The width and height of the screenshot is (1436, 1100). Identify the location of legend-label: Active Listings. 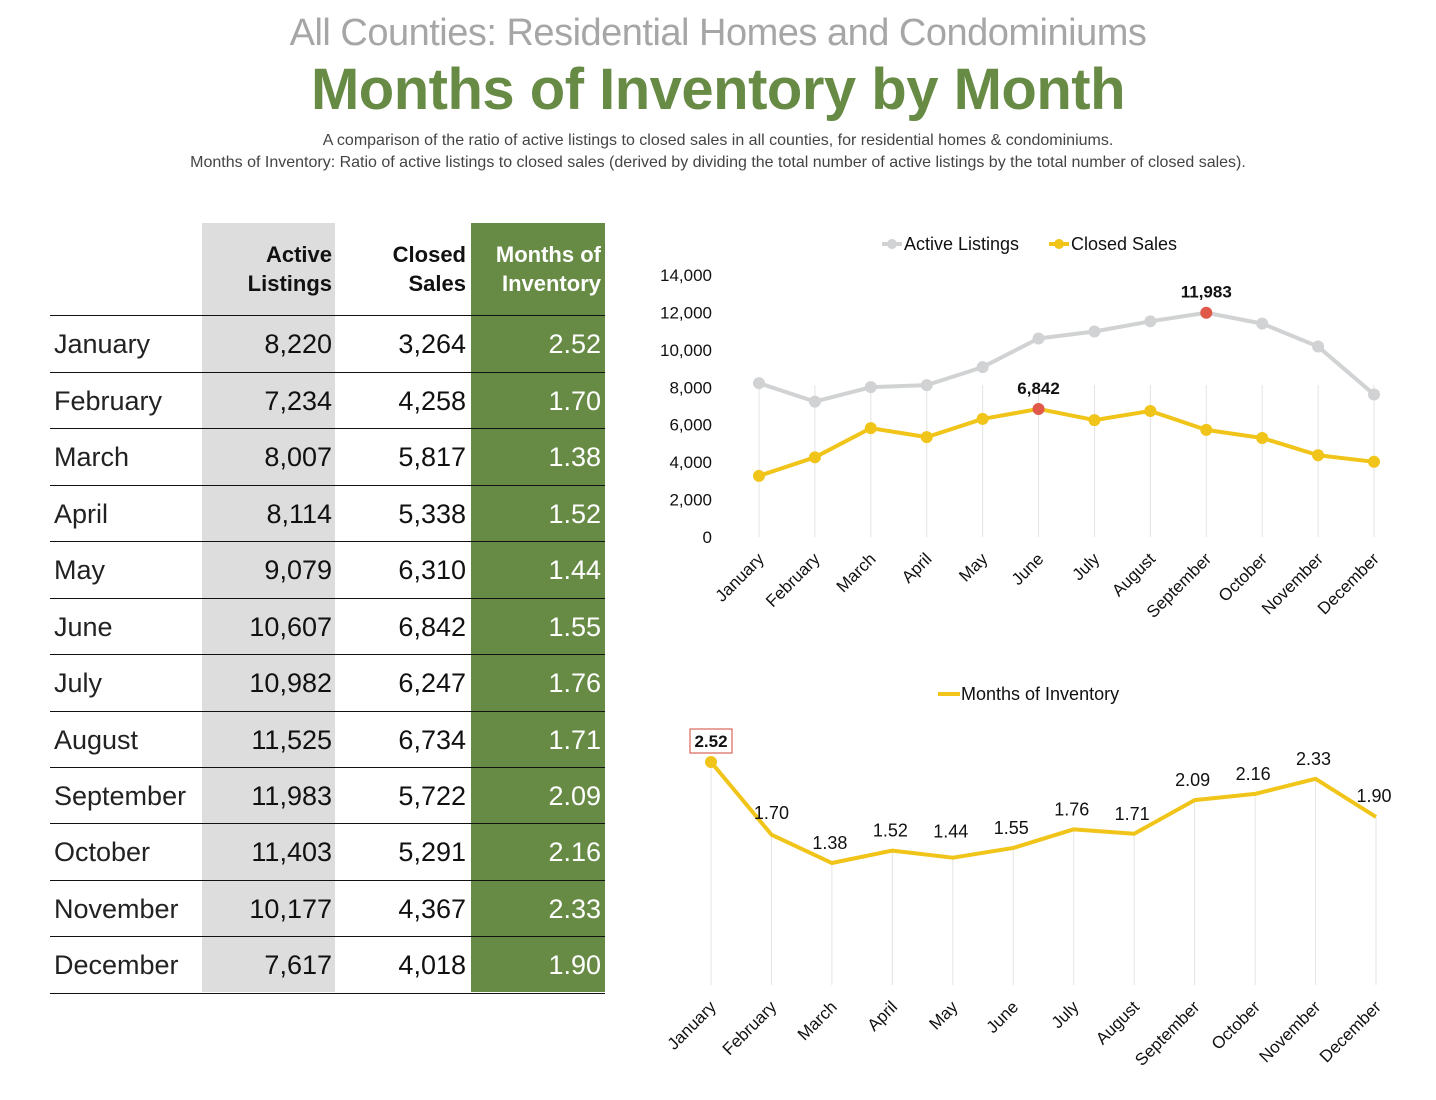
(961, 244).